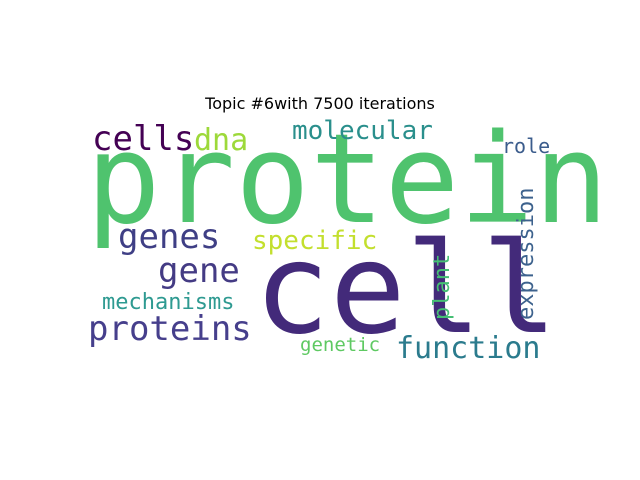 This screenshot has height=480, width=640. Describe the element at coordinates (526, 146) in the screenshot. I see `word-role: role` at that location.